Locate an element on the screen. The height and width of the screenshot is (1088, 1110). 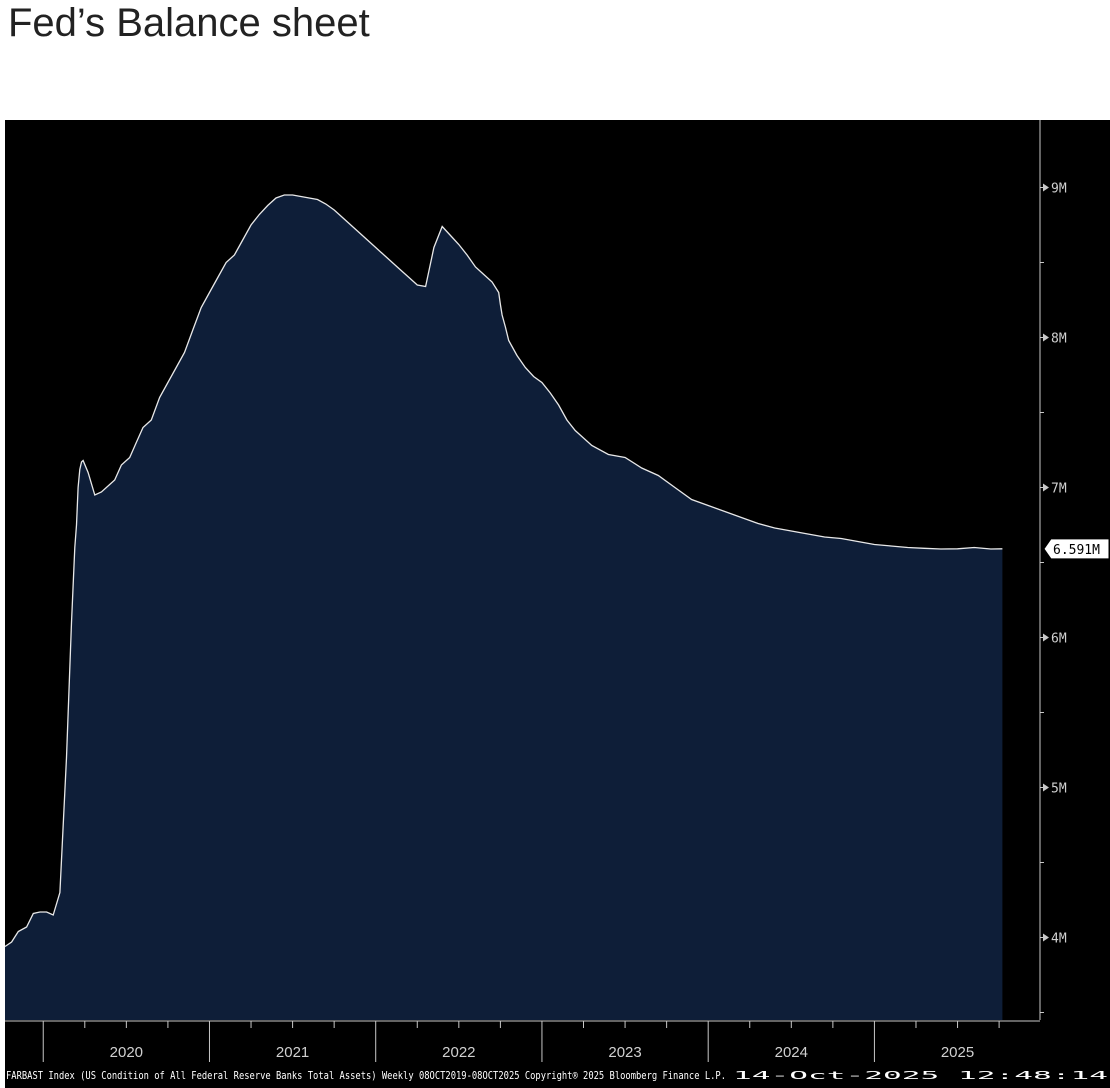
y-tick-label: 6M is located at coordinates (1059, 639).